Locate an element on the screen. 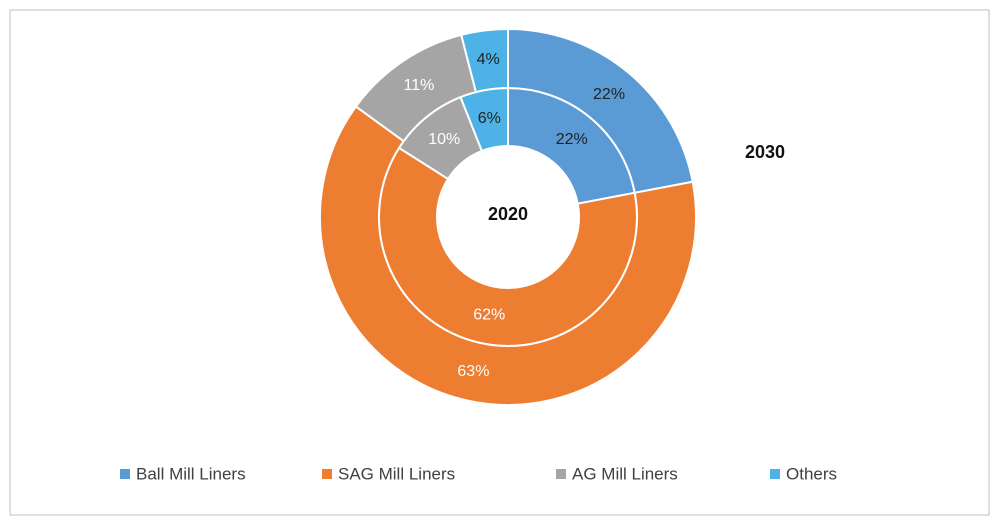 This screenshot has height=526, width=999. legend-label: Others is located at coordinates (811, 473).